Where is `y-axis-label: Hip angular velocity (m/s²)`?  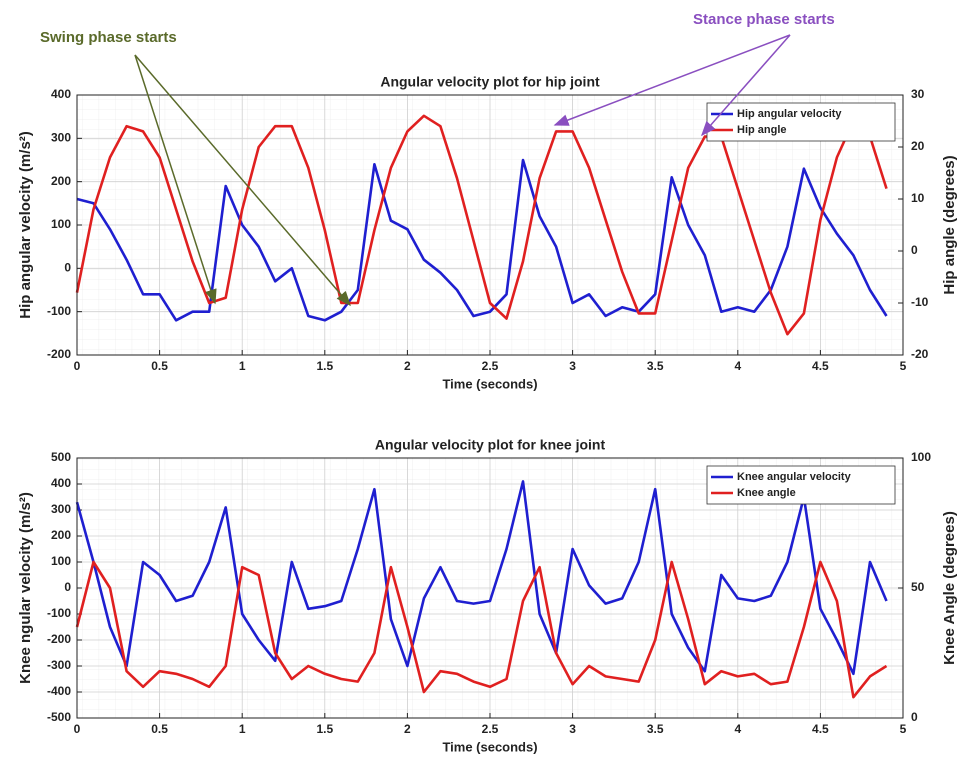 y-axis-label: Hip angular velocity (m/s²) is located at coordinates (25, 225).